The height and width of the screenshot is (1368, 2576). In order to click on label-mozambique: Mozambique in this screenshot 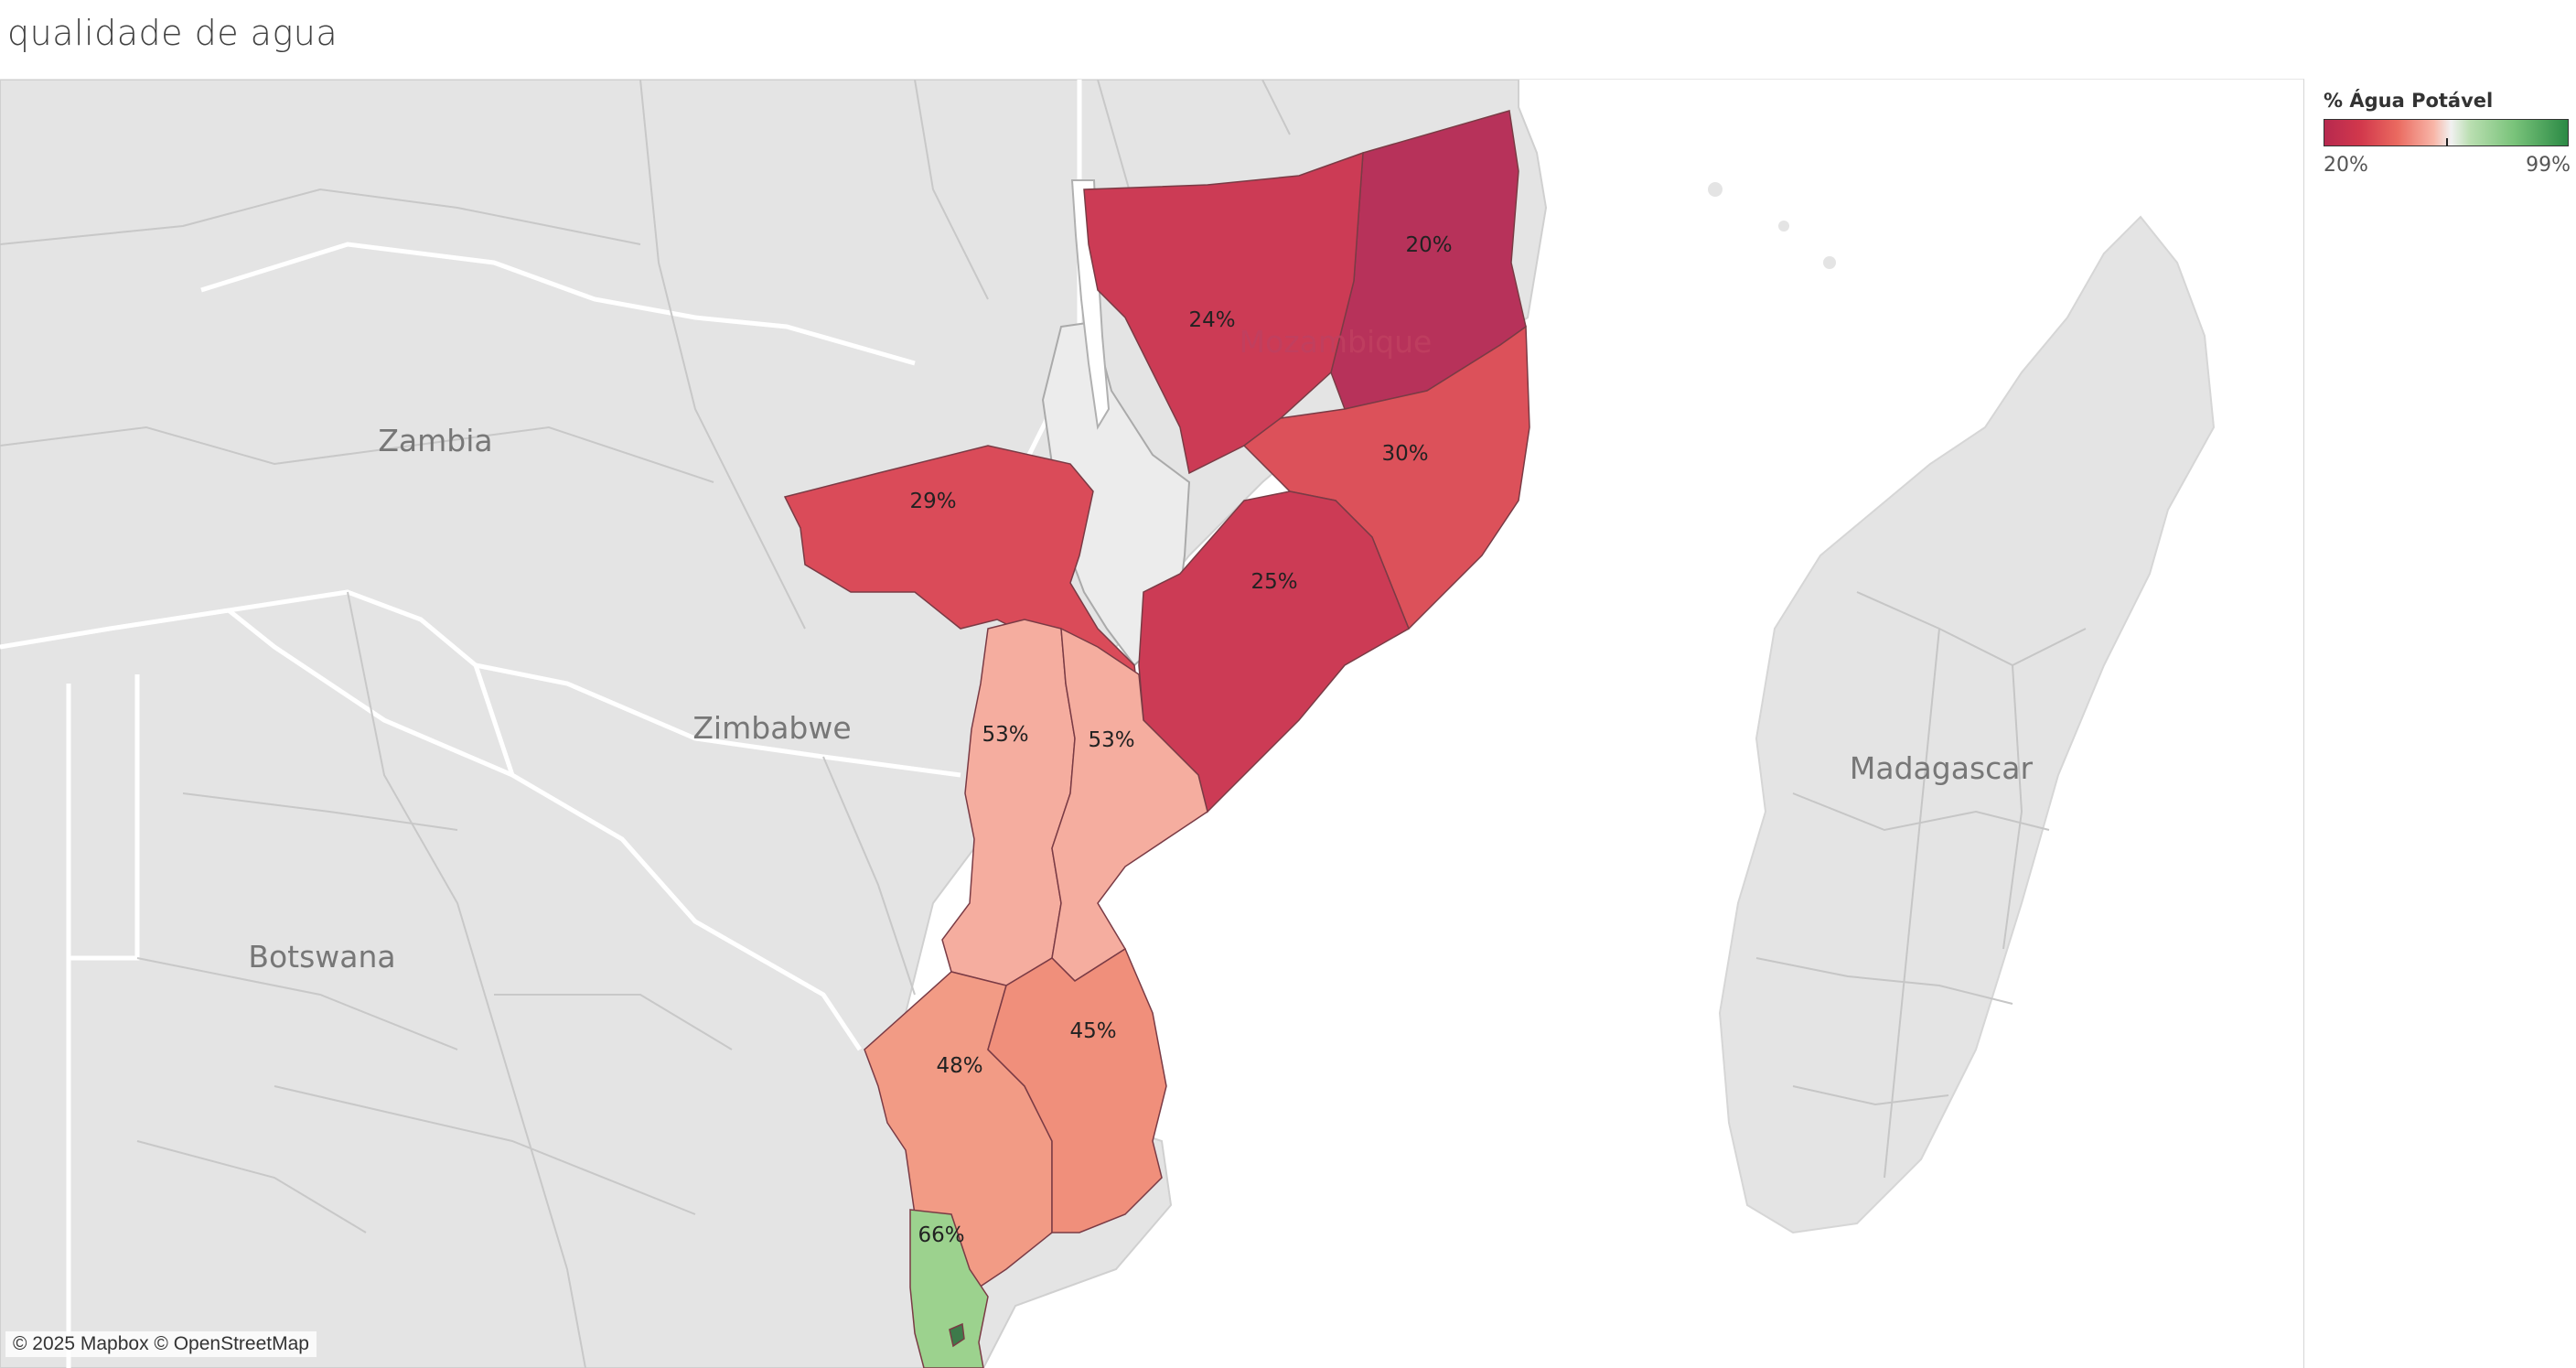, I will do `click(1337, 342)`.